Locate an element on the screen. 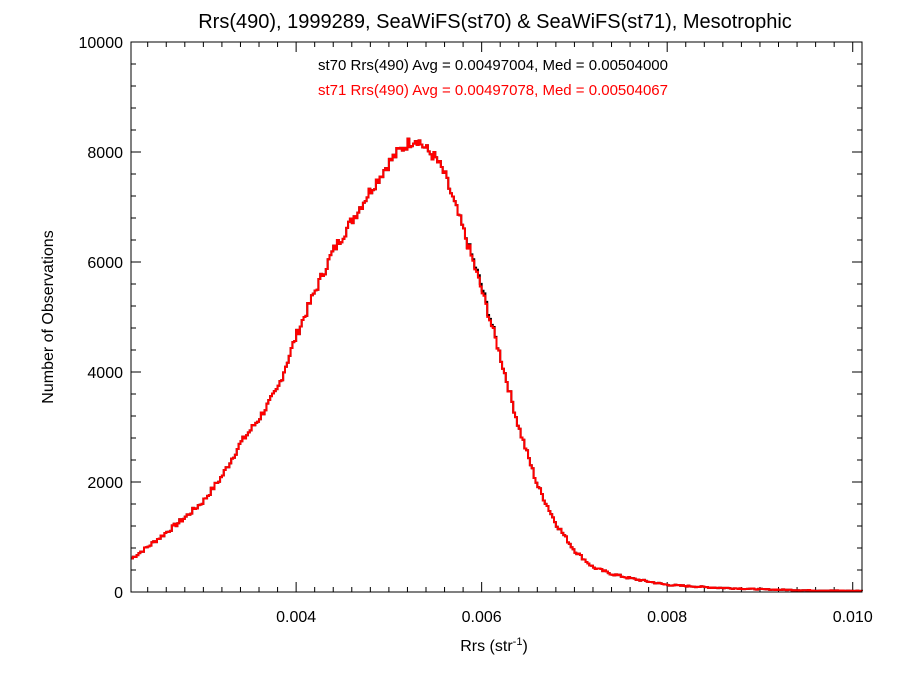 This screenshot has height=675, width=900. x-tick-label: 0.006 is located at coordinates (482, 617).